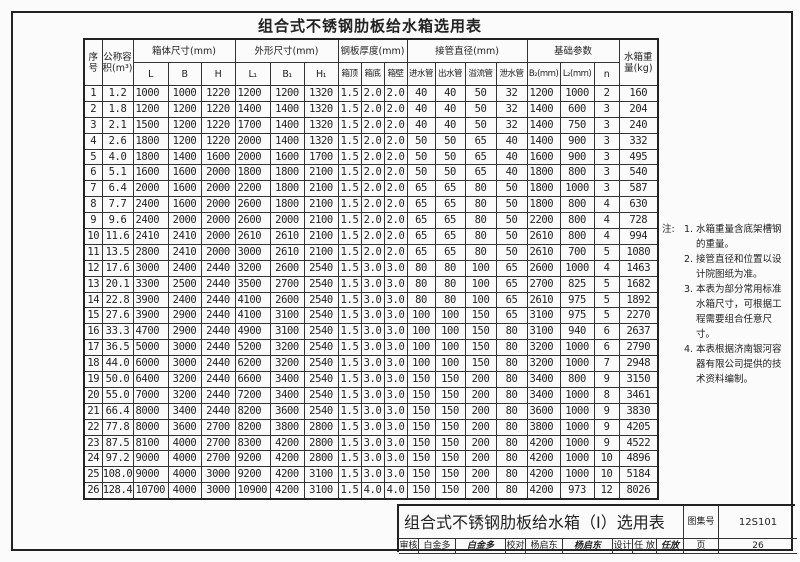 This screenshot has height=562, width=800. I want to click on table-cell: 2000, so click(218, 173).